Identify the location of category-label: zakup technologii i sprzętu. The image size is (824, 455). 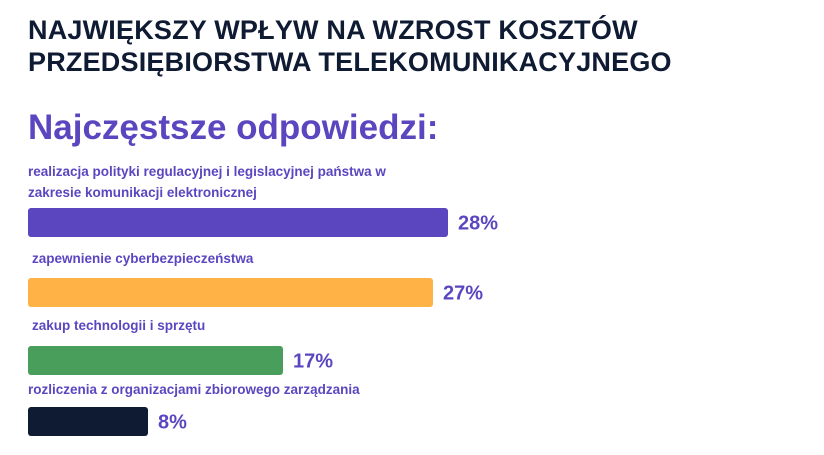
(118, 325).